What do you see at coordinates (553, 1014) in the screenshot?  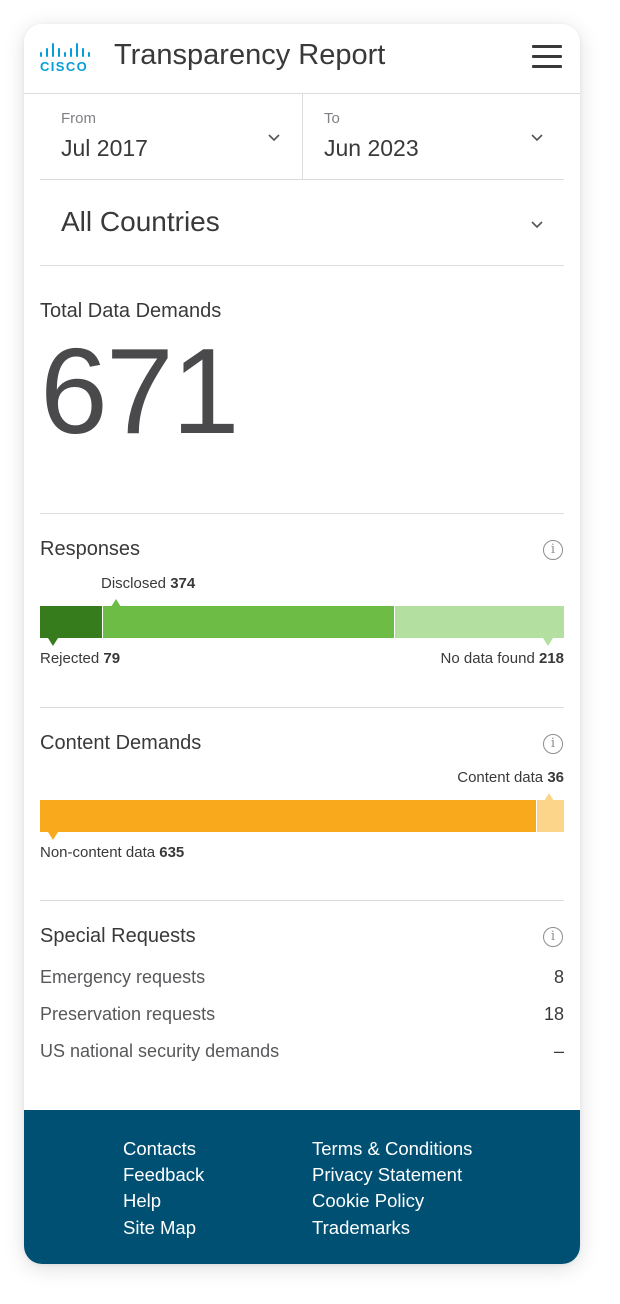 I see `request-count: 18` at bounding box center [553, 1014].